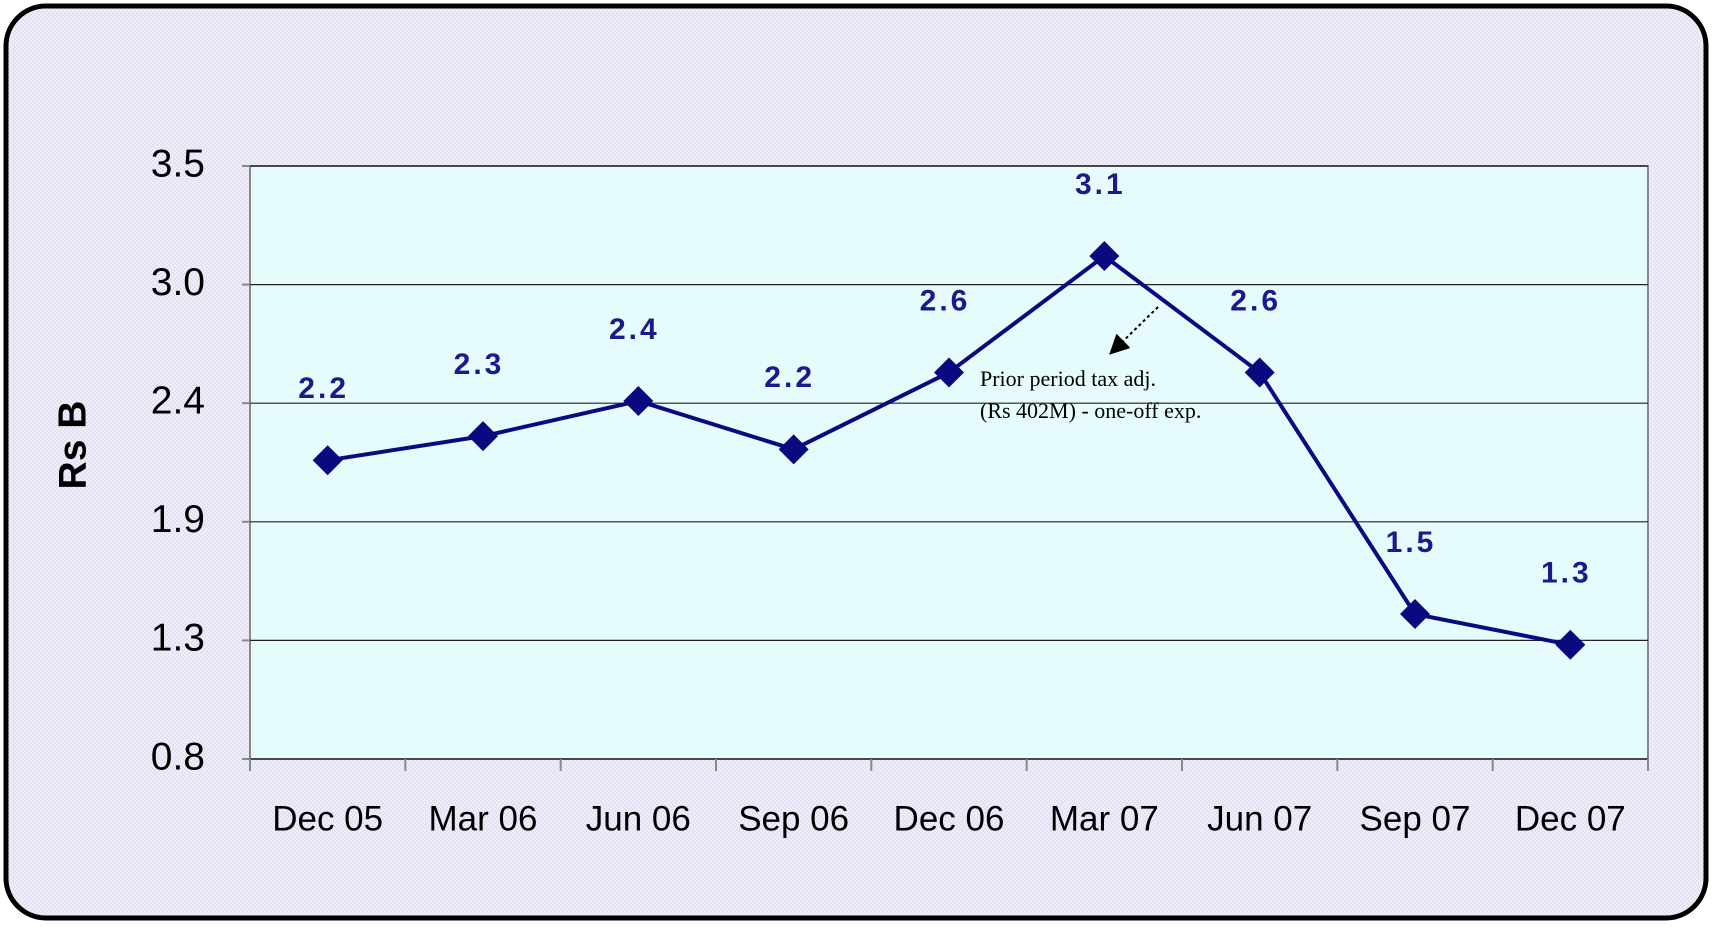  I want to click on x-tick-label: Mar 07, so click(1104, 818).